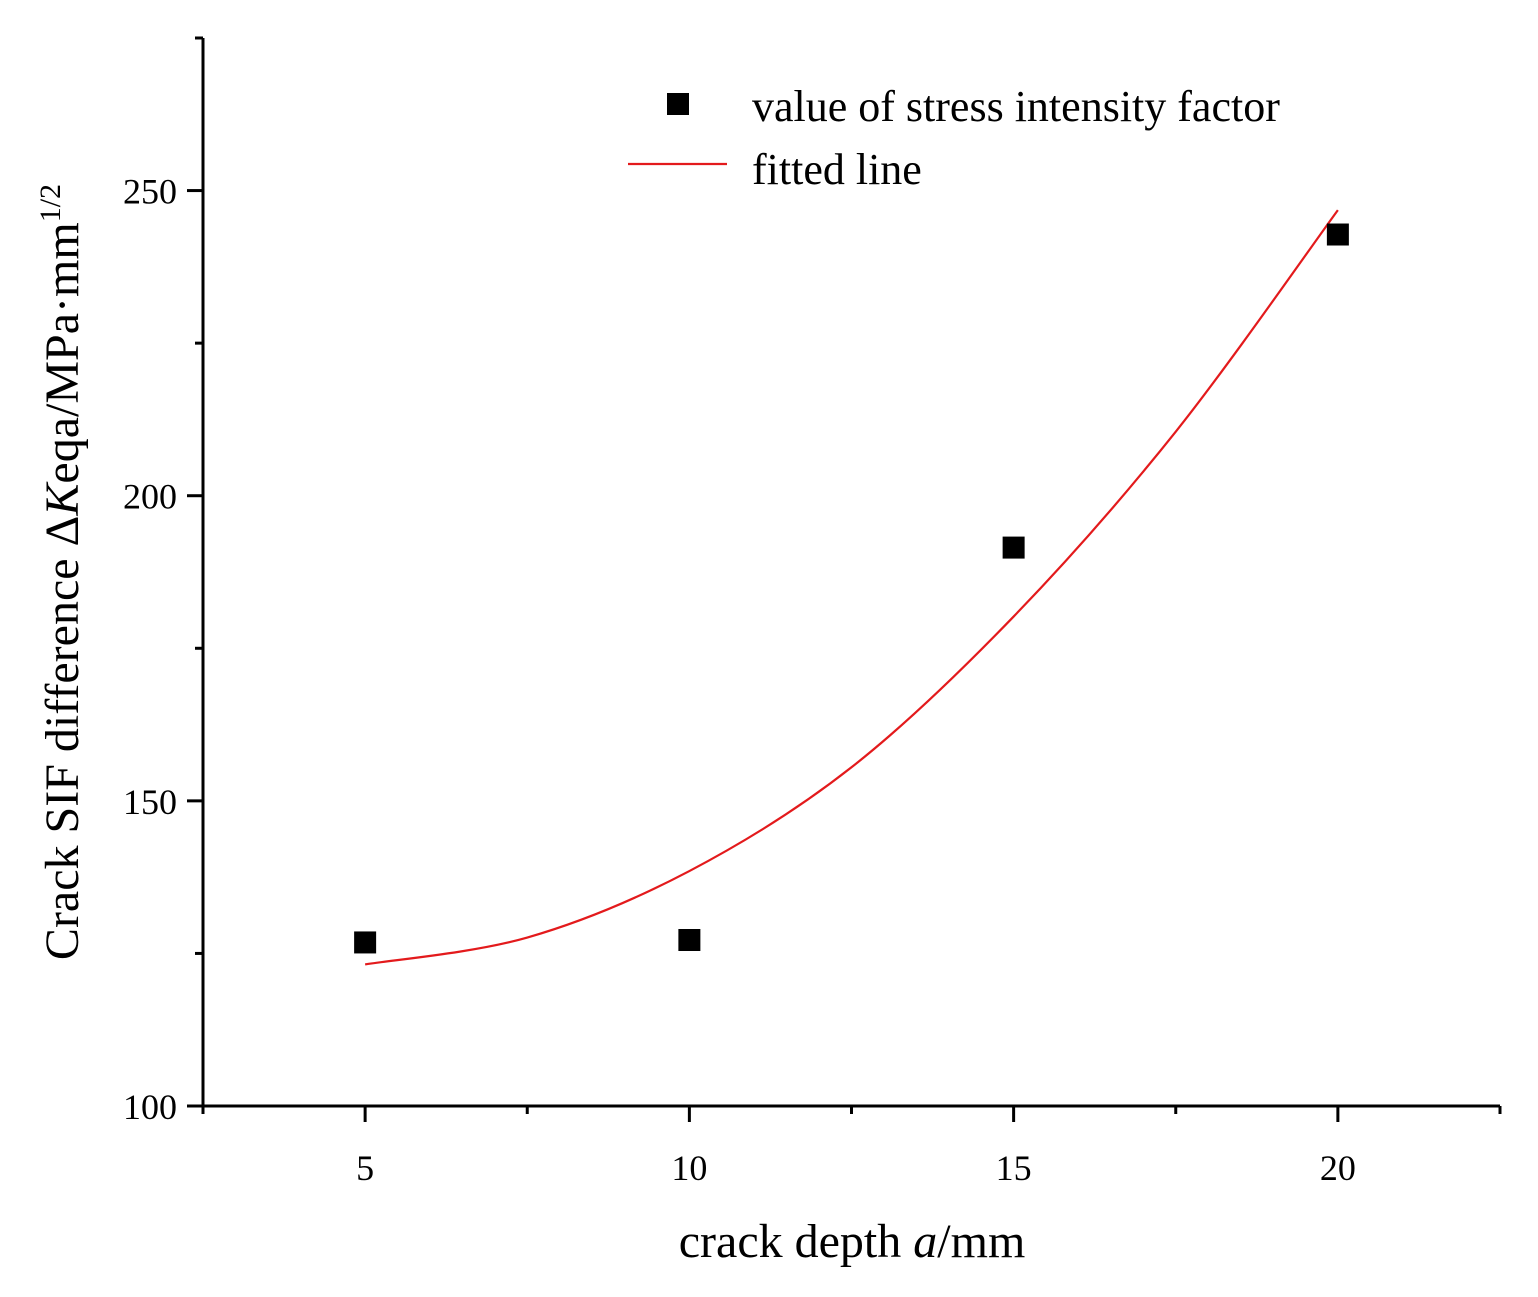 The image size is (1538, 1297). I want to click on x-axis-title-suffix: /mm, so click(981, 1241).